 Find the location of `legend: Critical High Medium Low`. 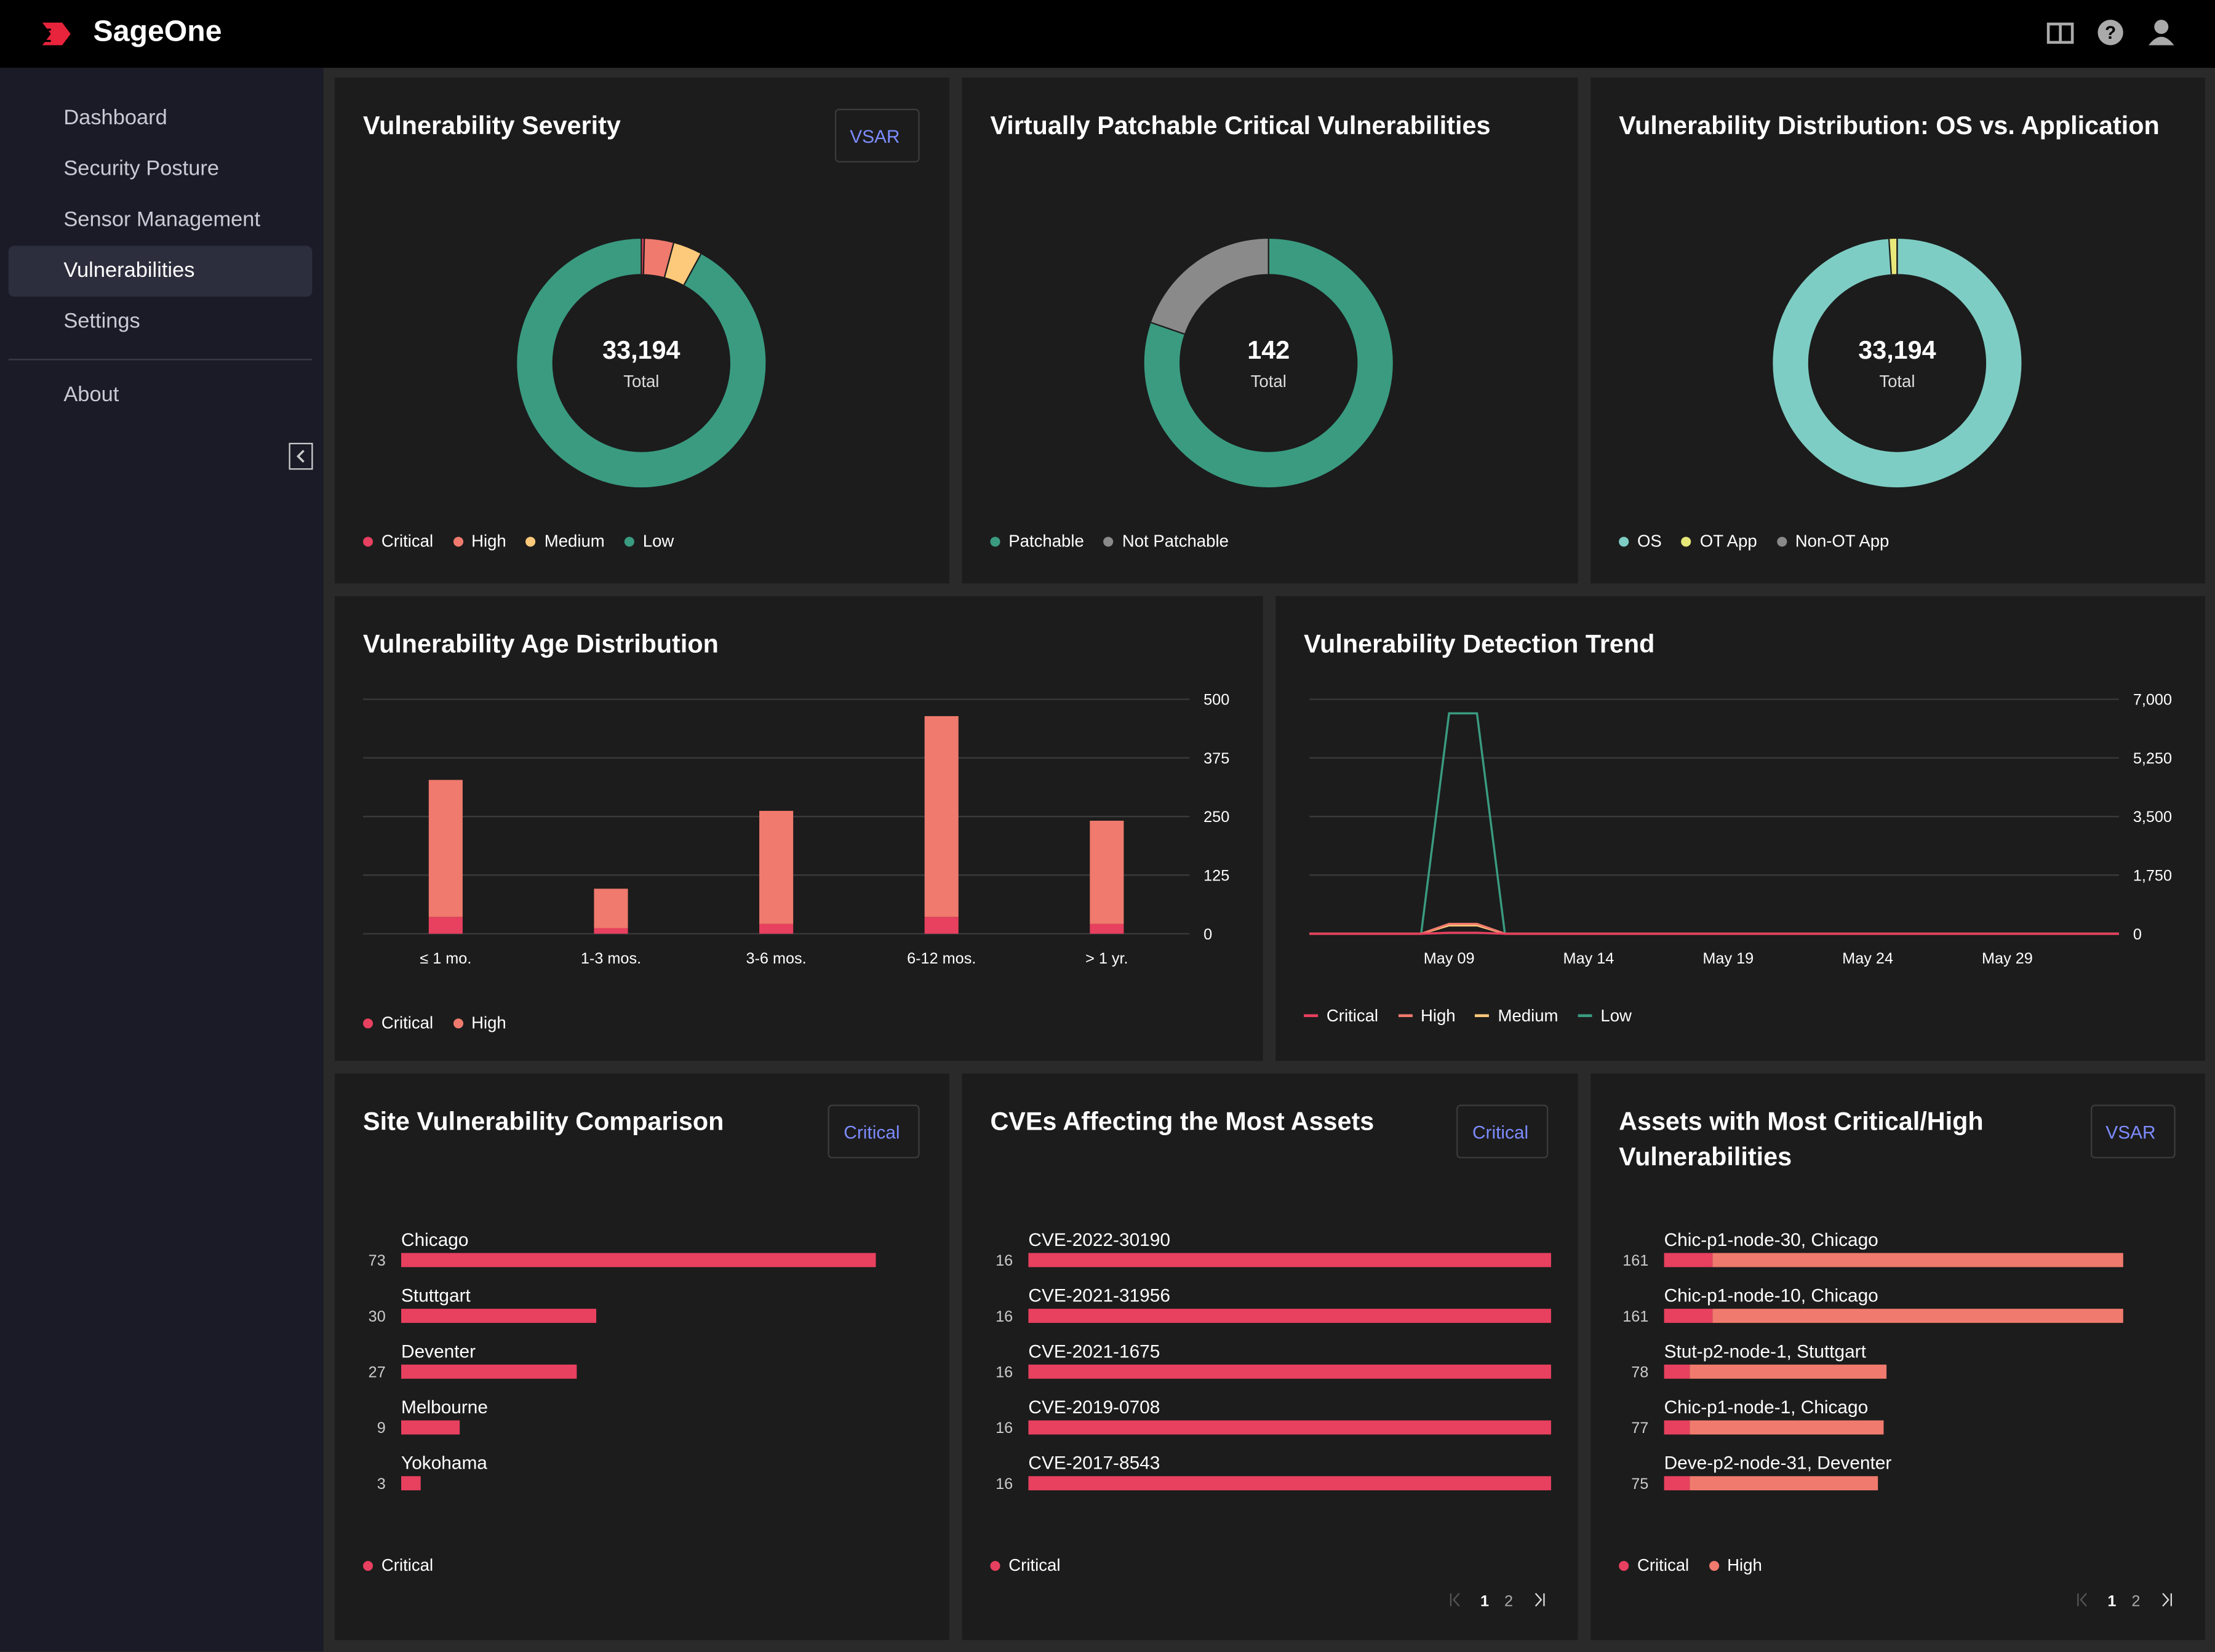

legend: Critical High Medium Low is located at coordinates (518, 541).